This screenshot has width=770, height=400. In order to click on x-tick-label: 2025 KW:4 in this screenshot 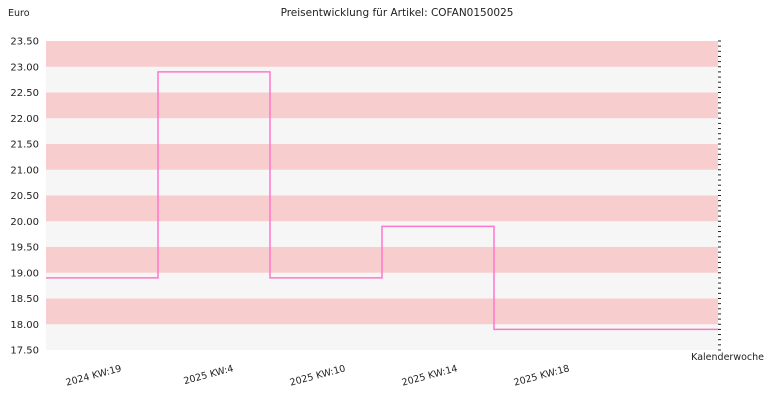, I will do `click(209, 375)`.